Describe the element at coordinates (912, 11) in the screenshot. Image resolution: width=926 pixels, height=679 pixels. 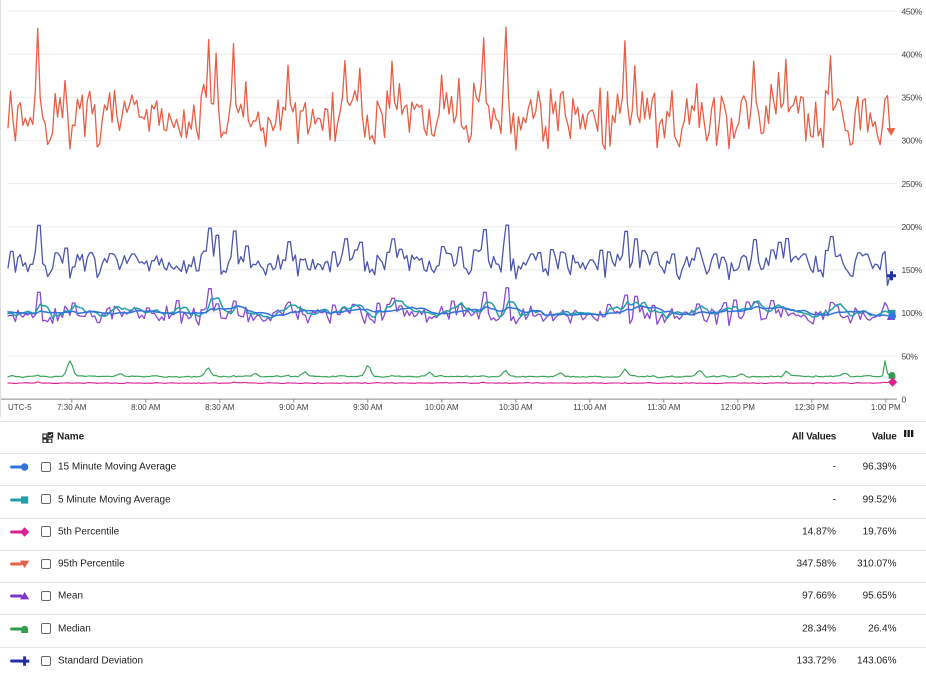
I see `svg-text: 450%` at that location.